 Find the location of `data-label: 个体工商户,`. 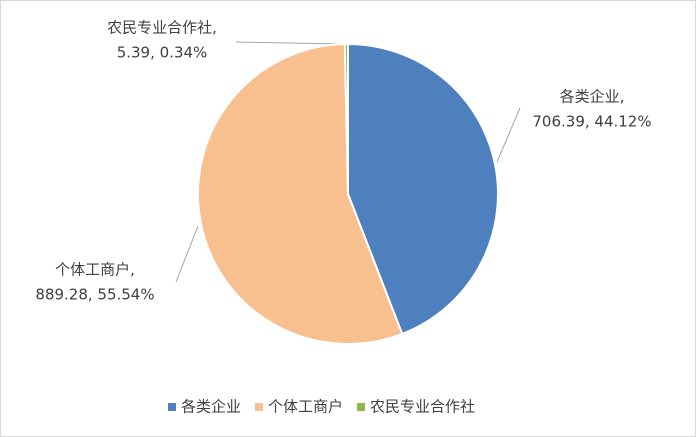

data-label: 个体工商户, is located at coordinates (95, 270).